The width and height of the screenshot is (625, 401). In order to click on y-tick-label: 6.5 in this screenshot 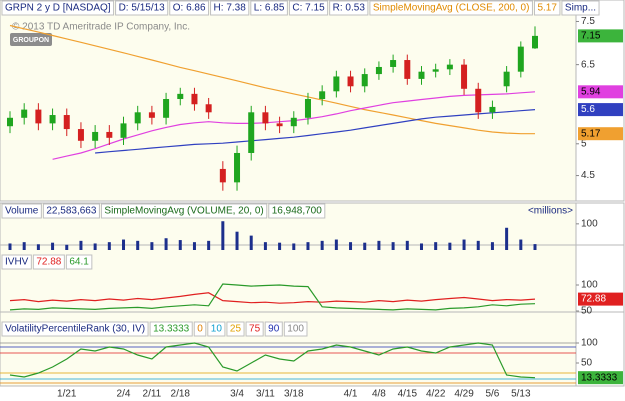, I will do `click(588, 64)`.